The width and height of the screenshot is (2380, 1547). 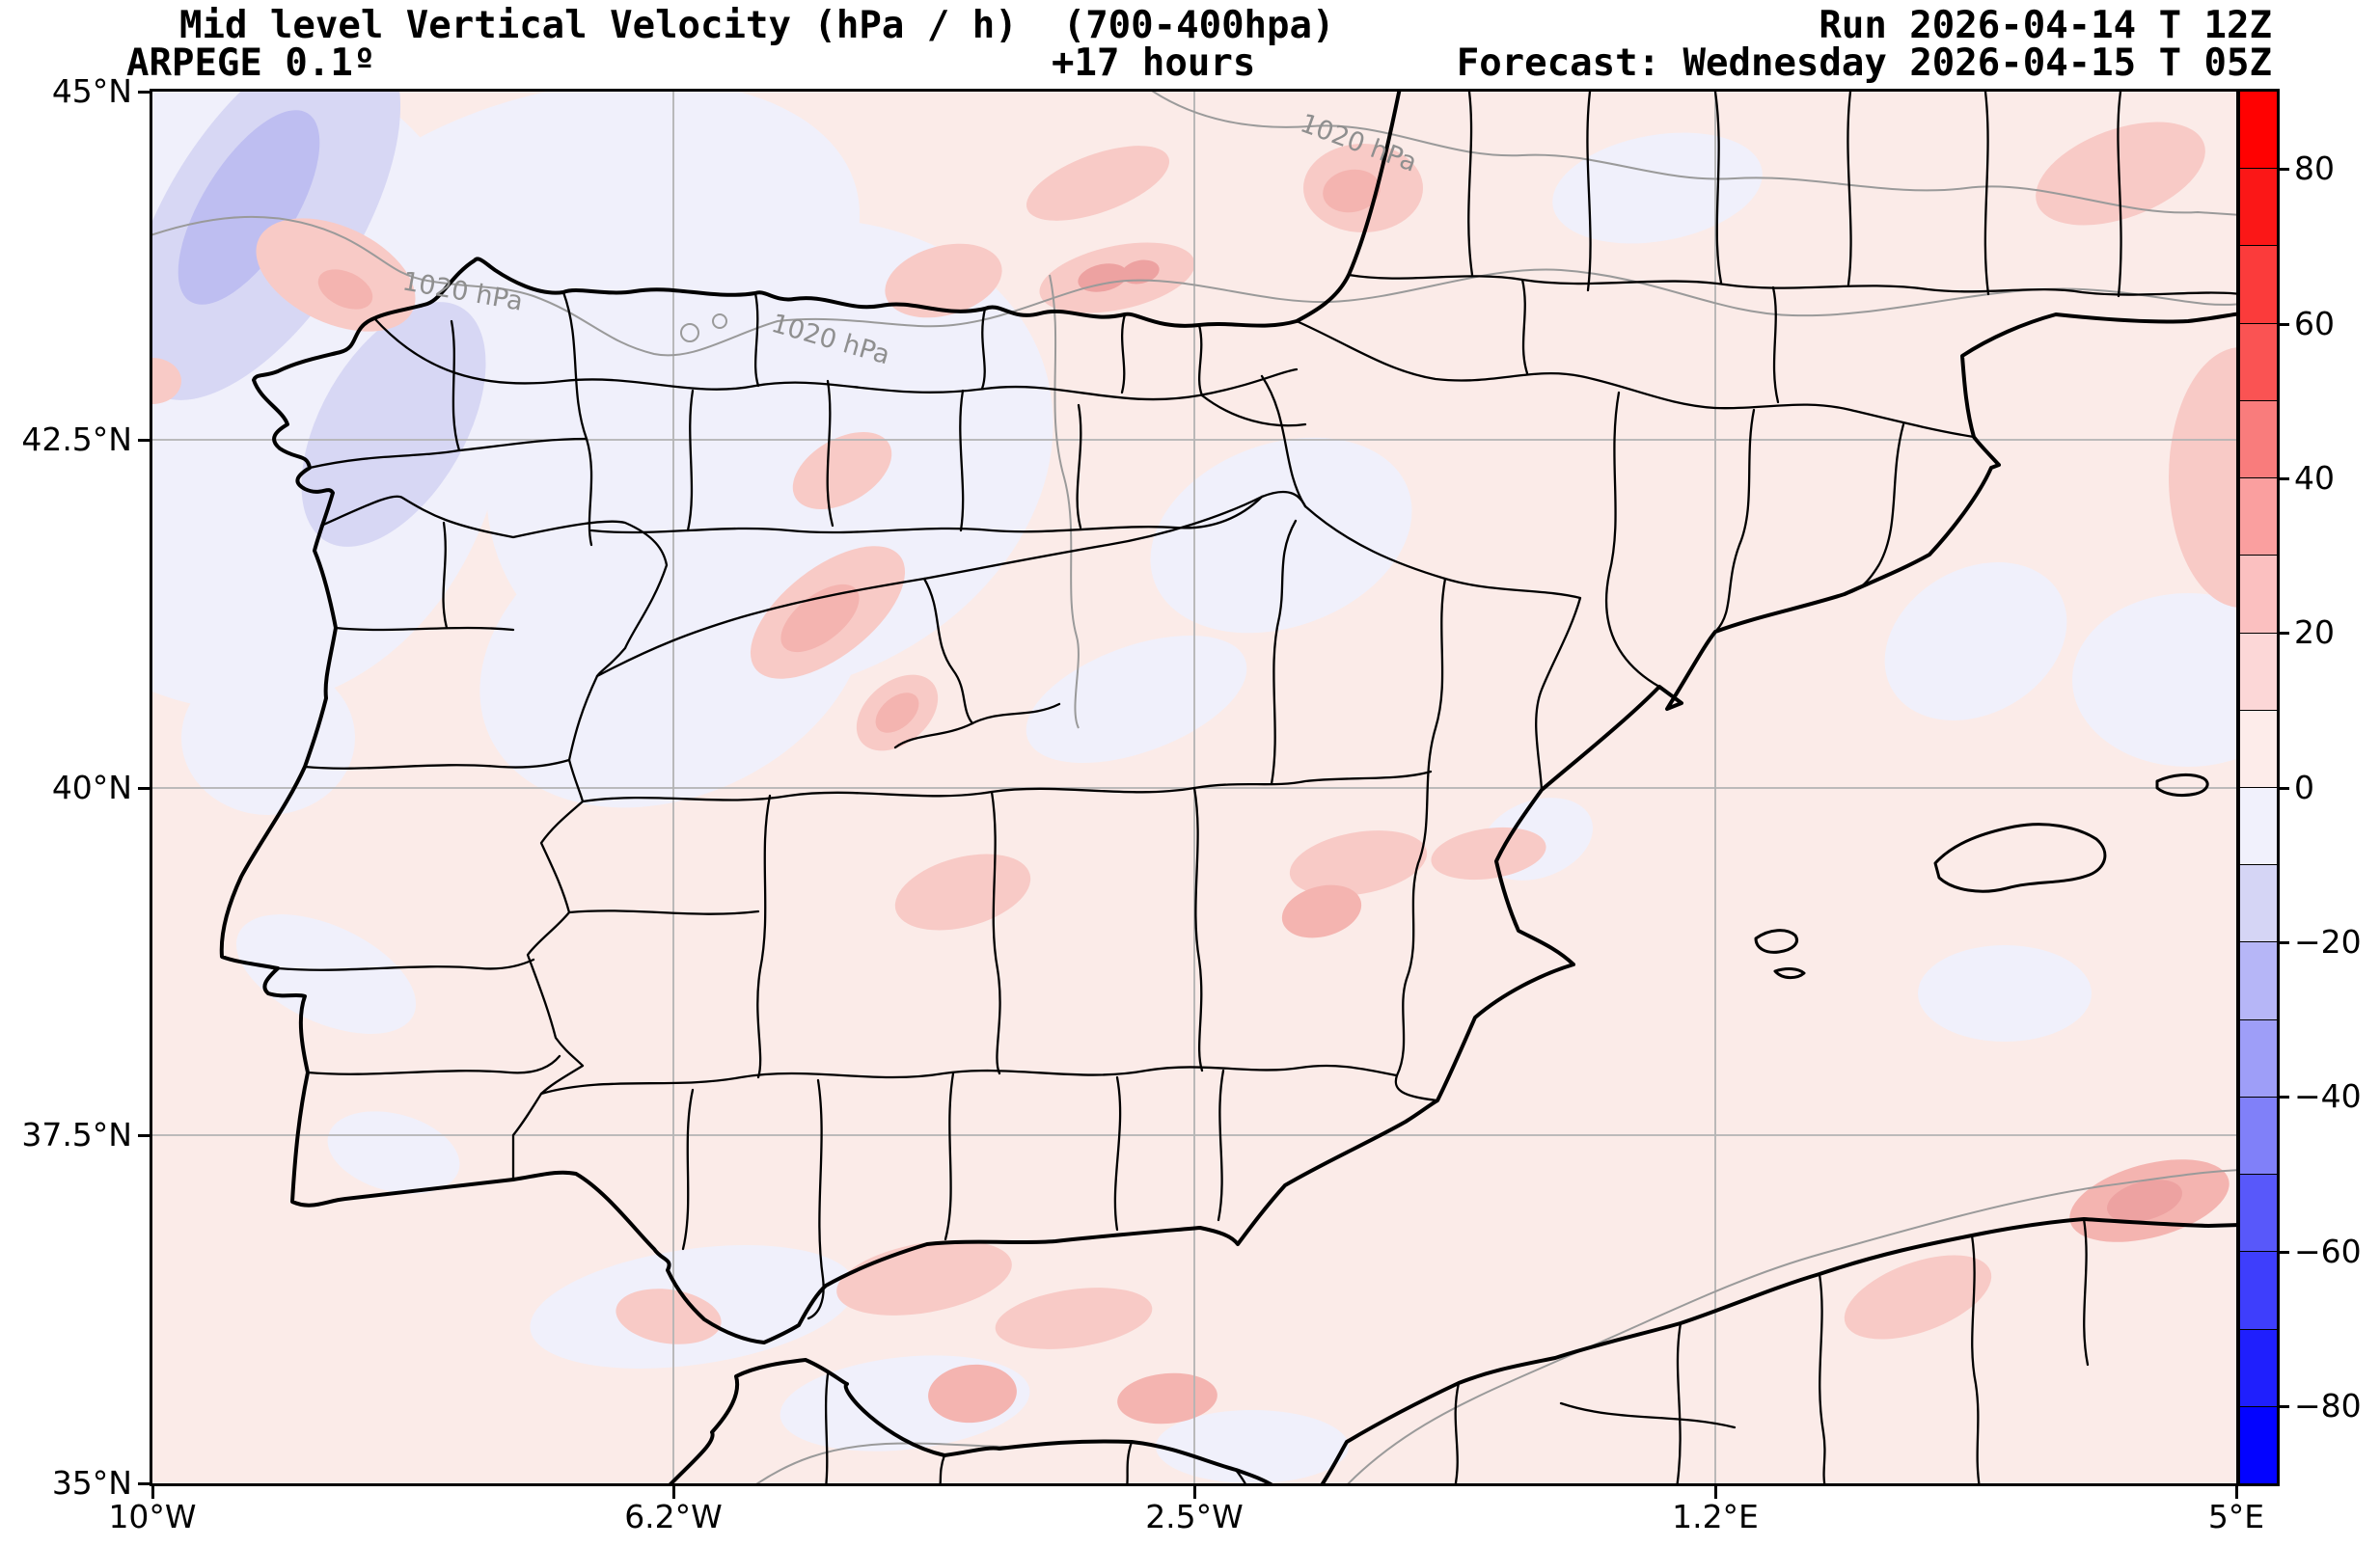 What do you see at coordinates (1864, 63) in the screenshot?
I see `forecast-label: Forecast: Wednesday 2026-04-15 T 05Z` at bounding box center [1864, 63].